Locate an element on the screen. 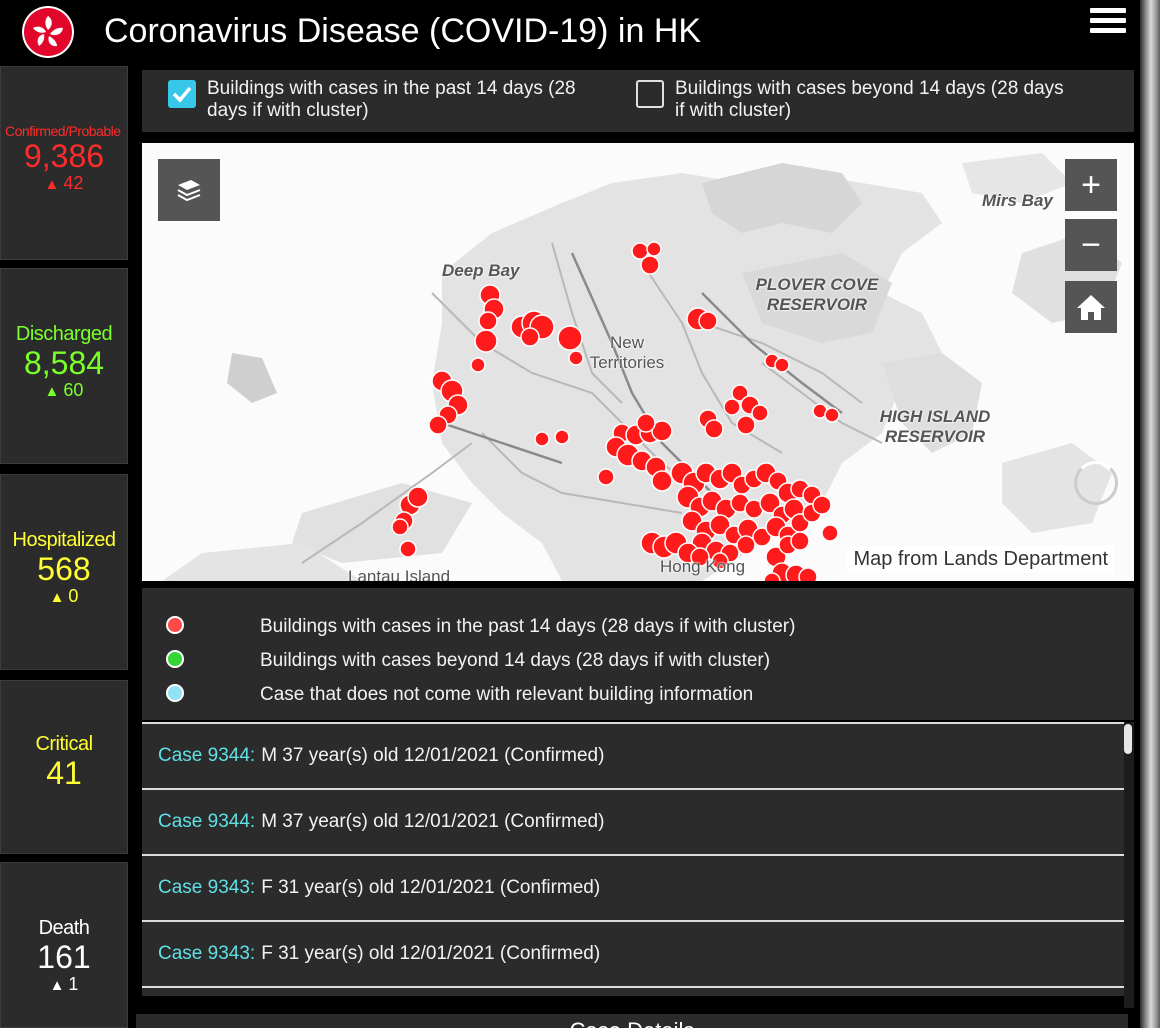  map-attribution: Map from Lands Department is located at coordinates (980, 559).